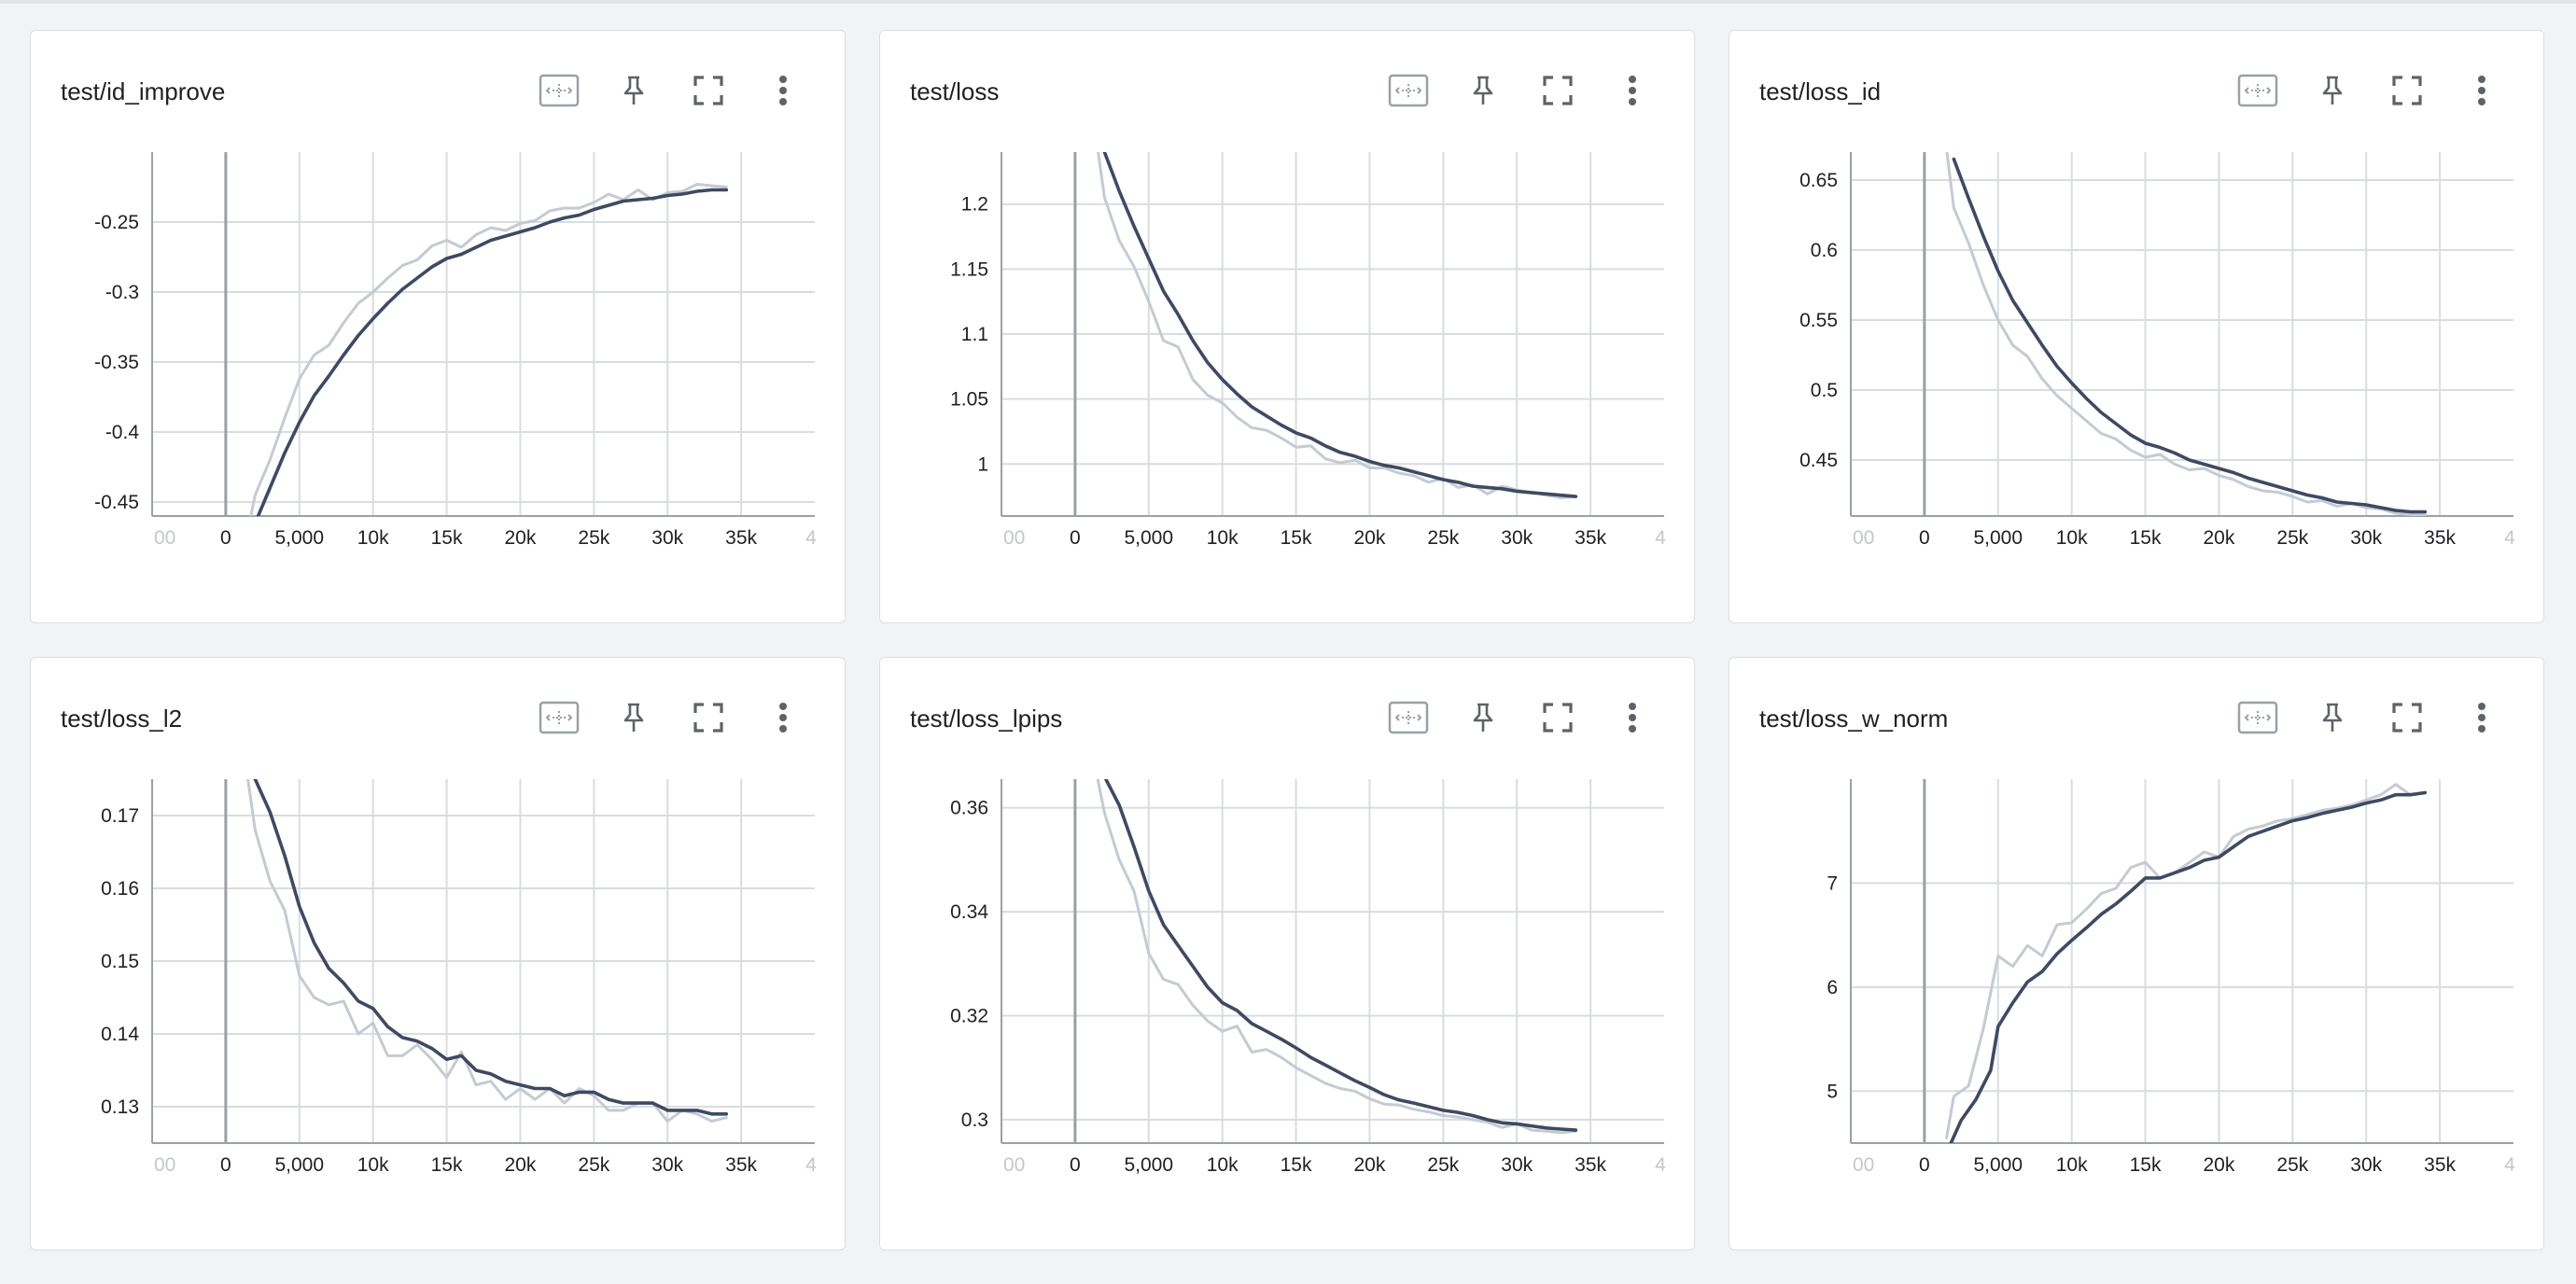  What do you see at coordinates (1818, 320) in the screenshot?
I see `y-tick-label: 0.55` at bounding box center [1818, 320].